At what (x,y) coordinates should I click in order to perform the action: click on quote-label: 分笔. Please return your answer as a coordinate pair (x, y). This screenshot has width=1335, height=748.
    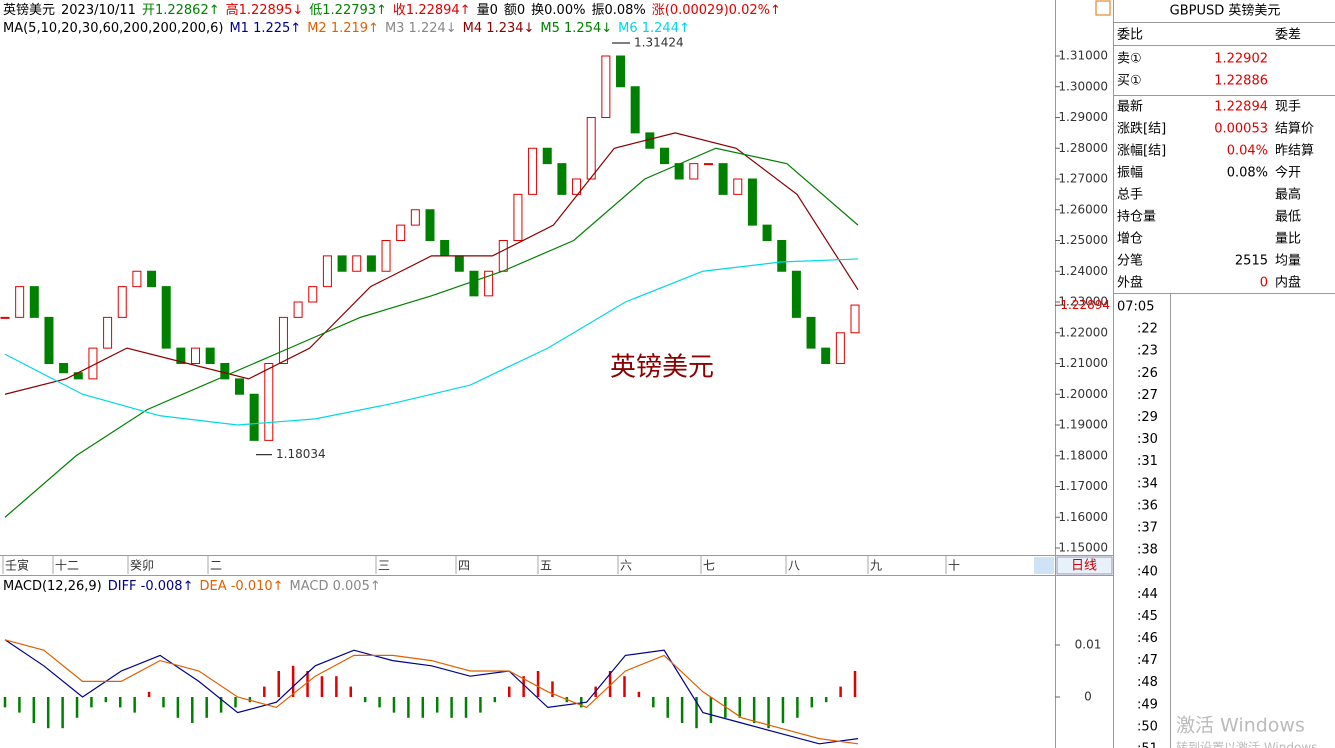
    Looking at the image, I should click on (1130, 261).